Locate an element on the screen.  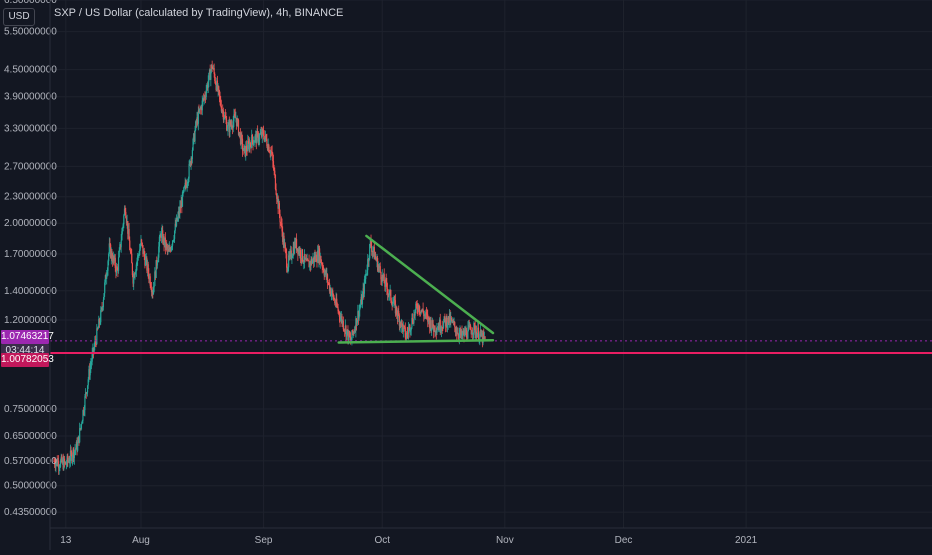
last-price-tag: 1.07463217 is located at coordinates (27, 336).